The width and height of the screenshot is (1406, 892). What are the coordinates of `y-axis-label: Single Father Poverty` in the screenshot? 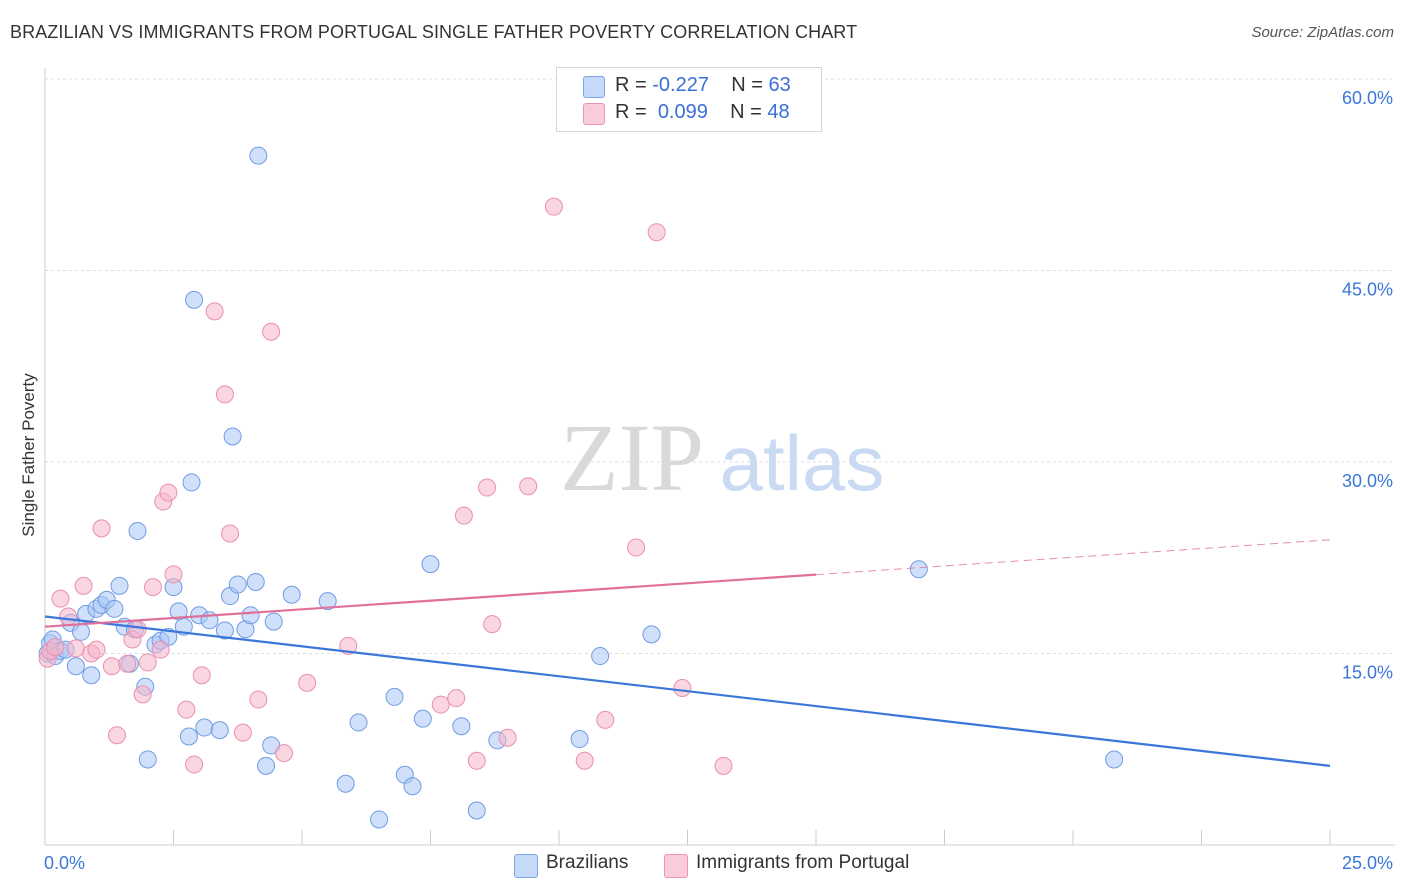 It's located at (28, 455).